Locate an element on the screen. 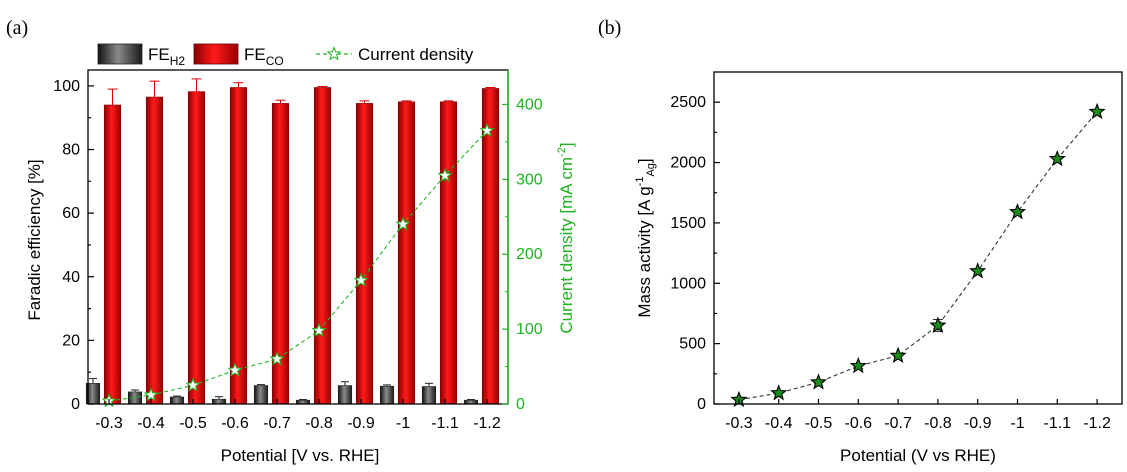  legend-label-fe-co: FECO is located at coordinates (264, 56).